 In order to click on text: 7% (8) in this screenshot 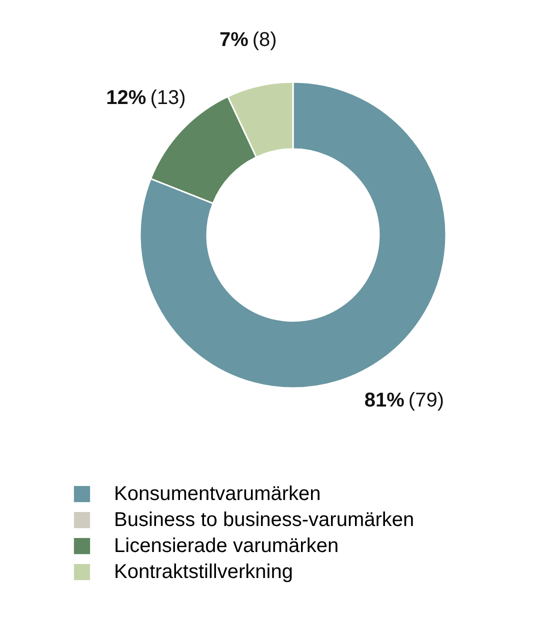, I will do `click(248, 39)`.